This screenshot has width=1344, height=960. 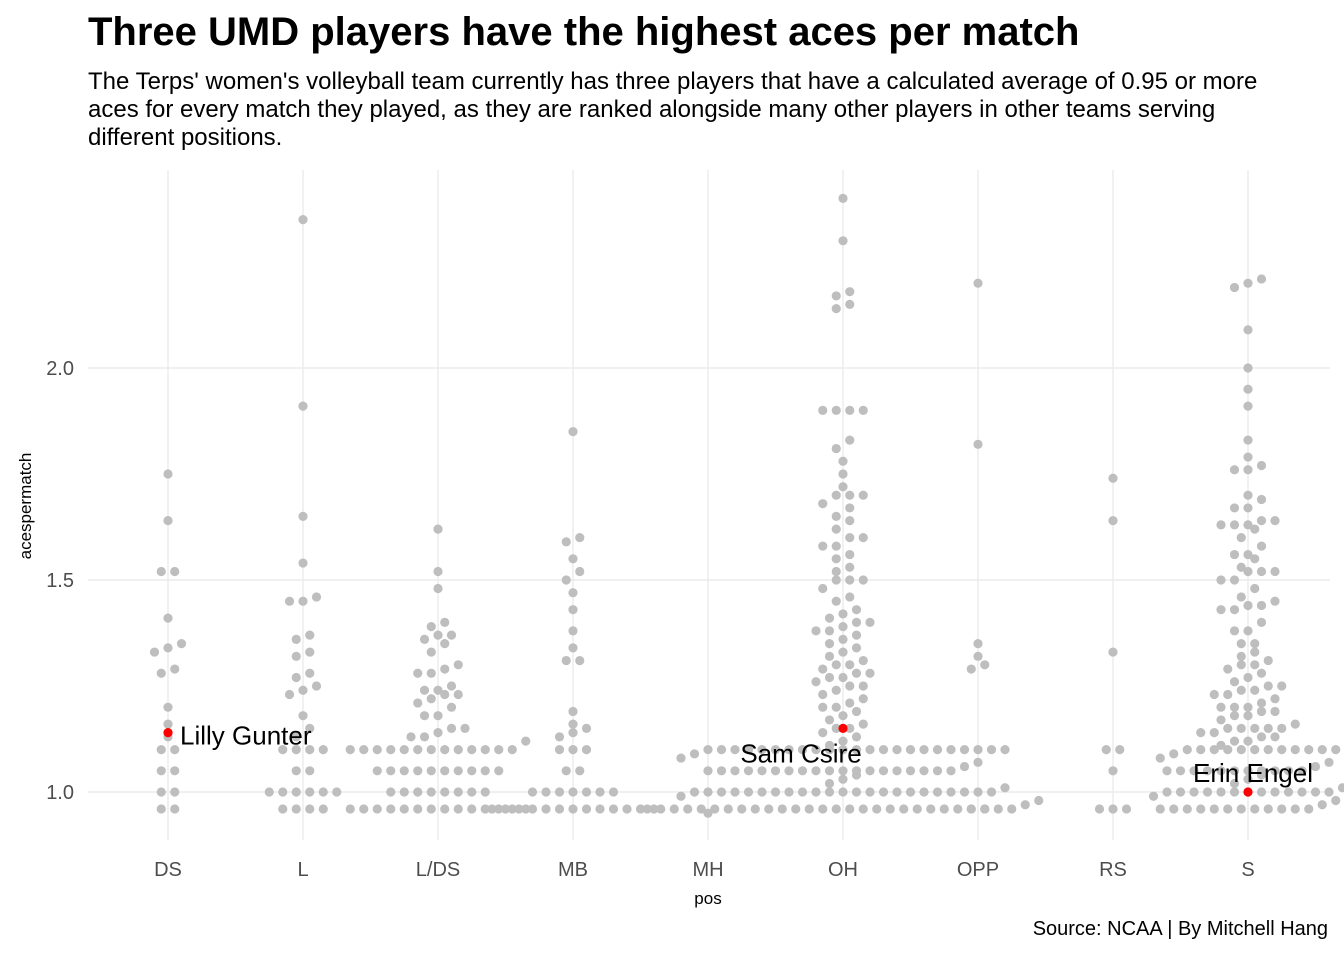 What do you see at coordinates (1248, 792) in the screenshot?
I see `highlight-point` at bounding box center [1248, 792].